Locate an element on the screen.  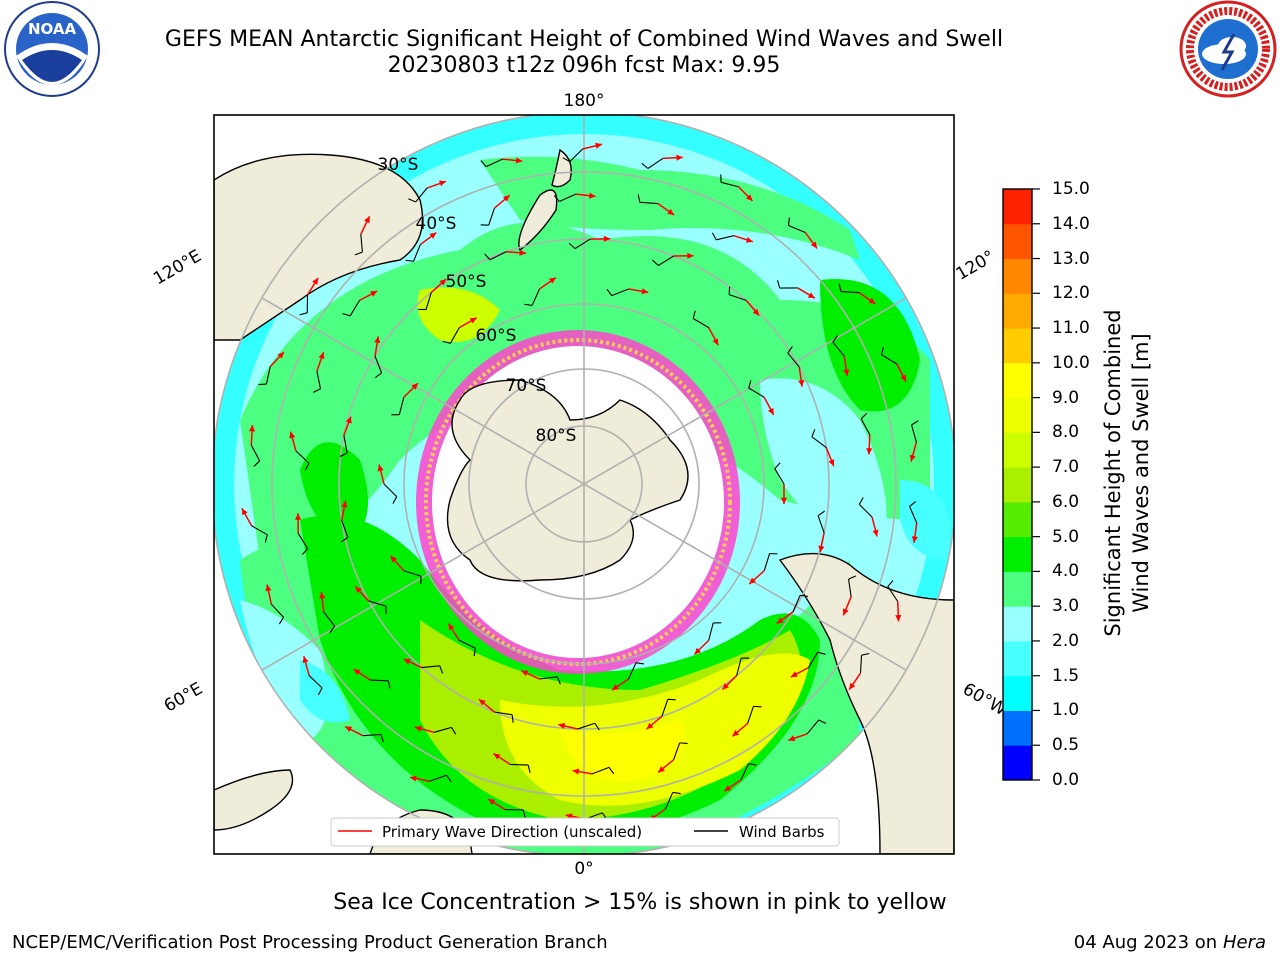
noaa-logo: NOAA is located at coordinates (52, 49).